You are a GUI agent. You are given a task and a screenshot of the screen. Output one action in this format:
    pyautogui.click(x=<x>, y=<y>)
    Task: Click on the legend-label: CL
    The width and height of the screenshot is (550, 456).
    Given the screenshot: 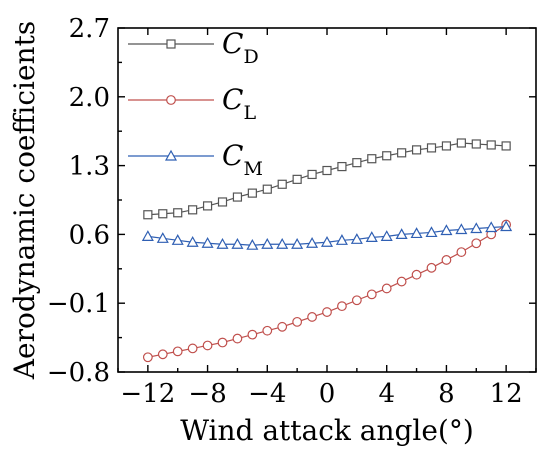 What is the action you would take?
    pyautogui.click(x=239, y=103)
    